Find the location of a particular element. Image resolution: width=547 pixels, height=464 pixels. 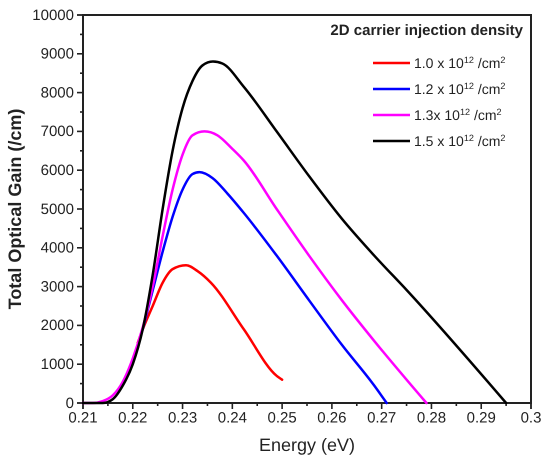

legend-label: 1.3x 10$^{12}$ /cm$^{2}$ is located at coordinates (458, 115).